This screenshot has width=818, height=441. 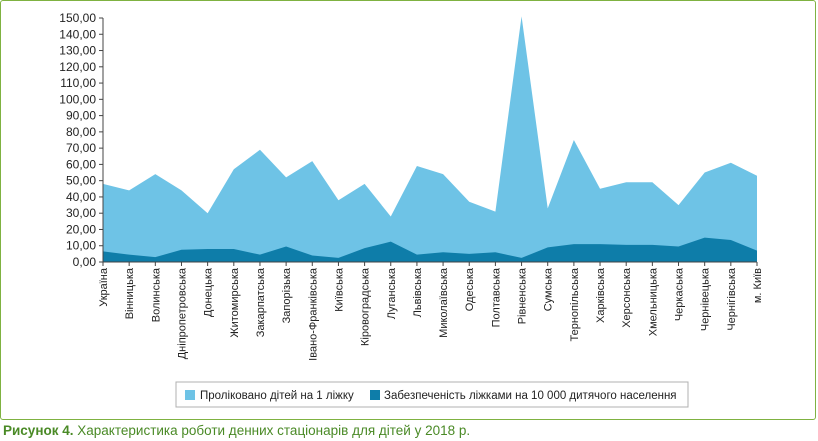 I want to click on y-tick-label: 50,00, so click(x=81, y=181).